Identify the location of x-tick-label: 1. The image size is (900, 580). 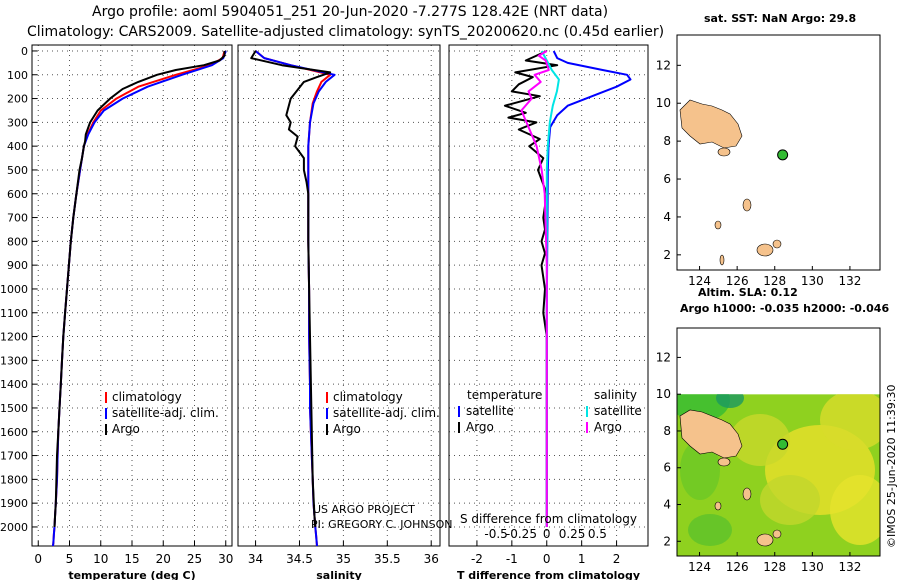
(582, 559).